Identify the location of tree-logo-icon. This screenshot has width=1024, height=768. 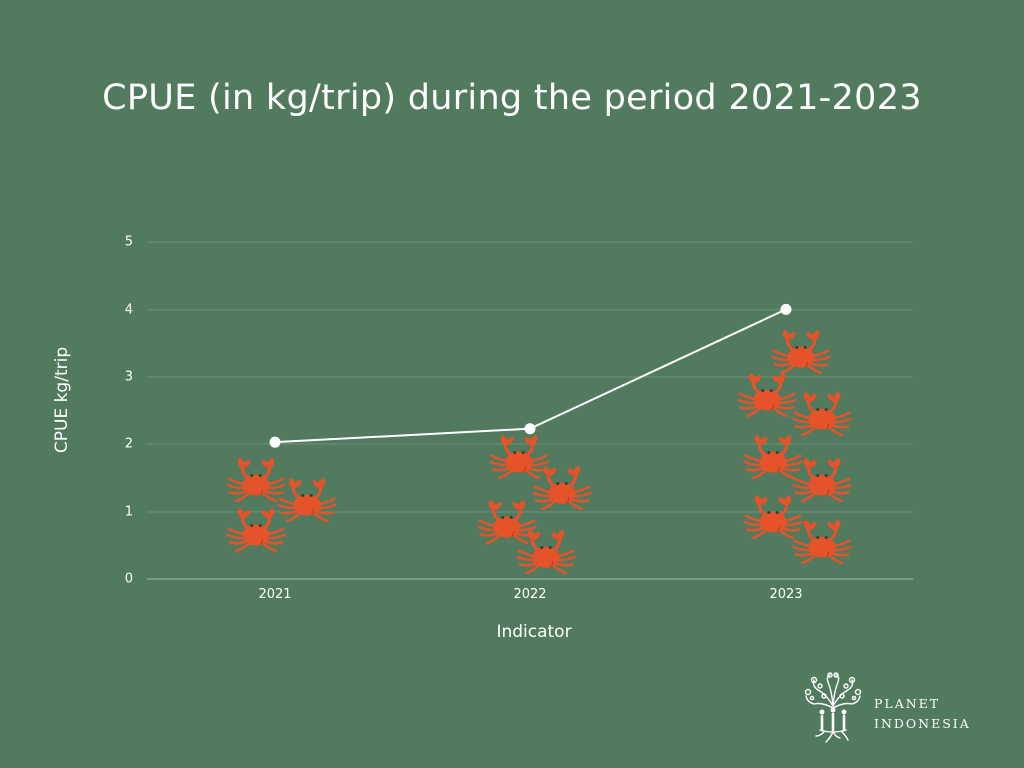
(833, 707).